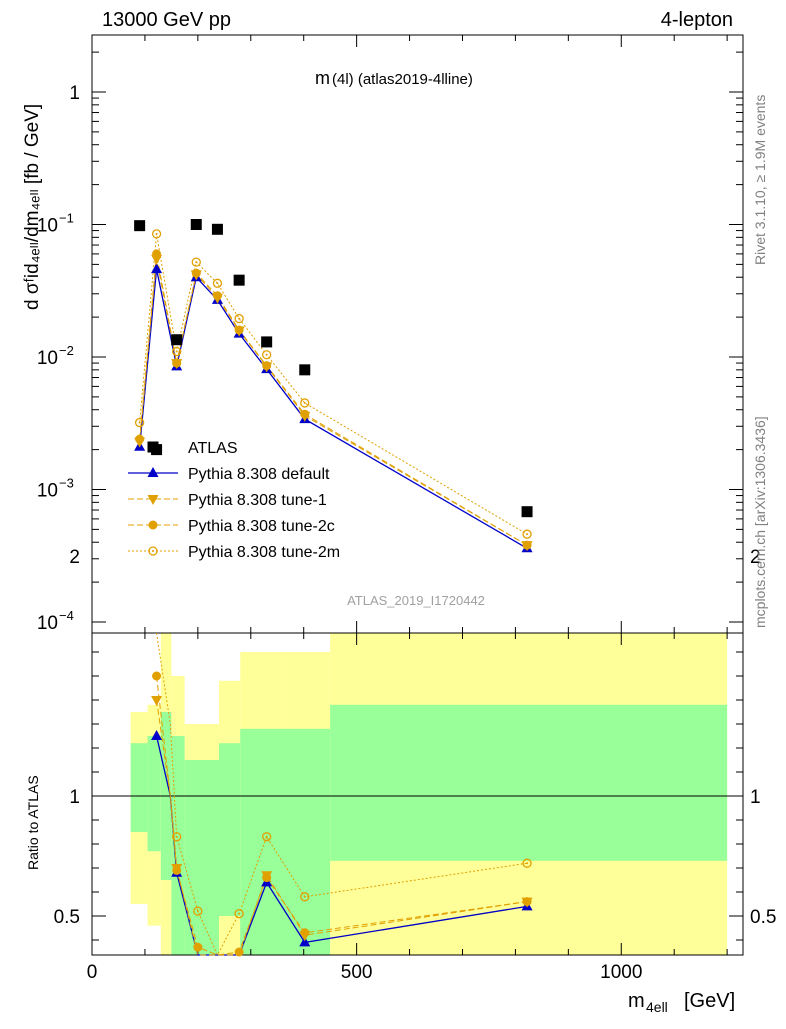 Image resolution: width=786 pixels, height=1029 pixels. What do you see at coordinates (66, 218) in the screenshot?
I see `y-tick-label-exp: −1` at bounding box center [66, 218].